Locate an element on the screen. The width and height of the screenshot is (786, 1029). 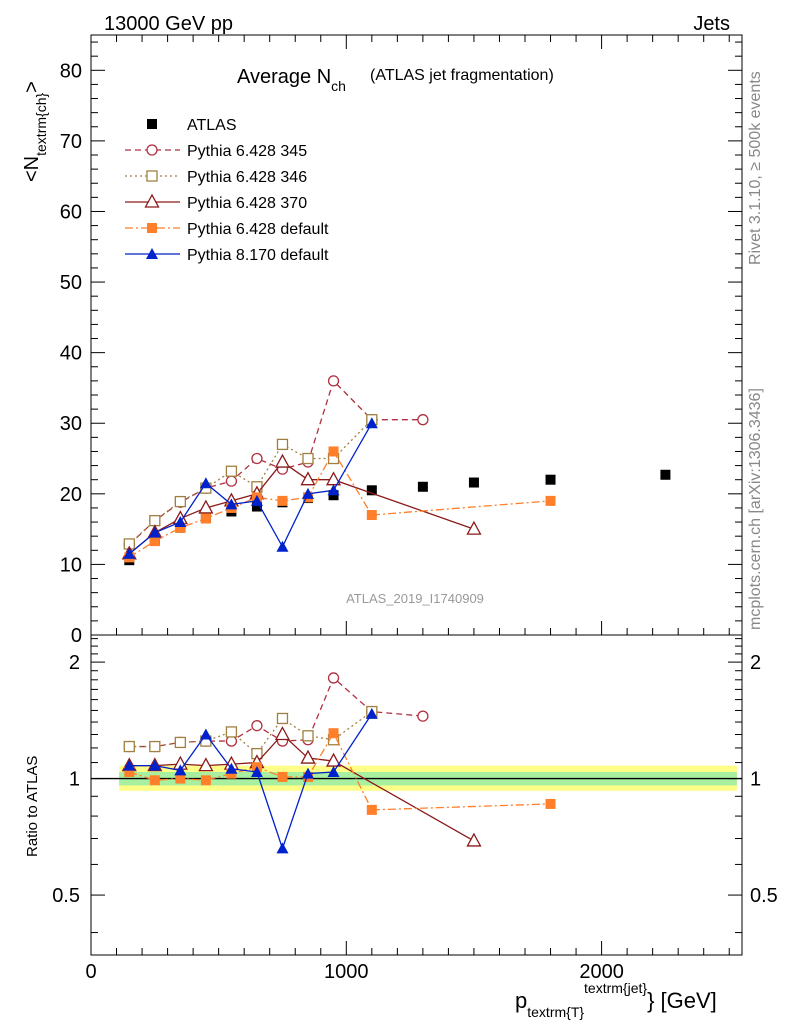
legend-label: ATLAS is located at coordinates (212, 125).